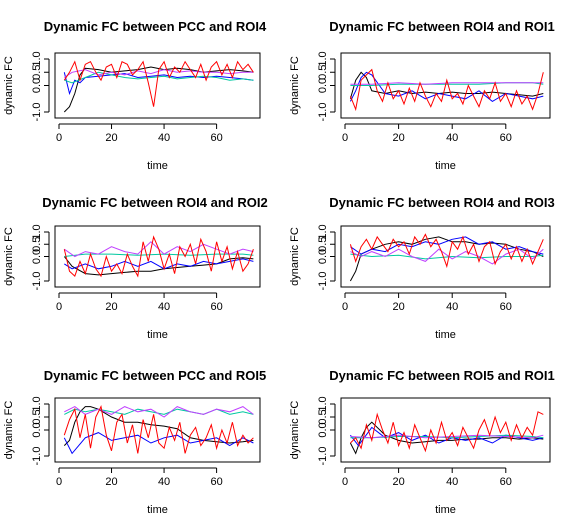 Image resolution: width=575 pixels, height=524 pixels. I want to click on panel-5-y-tick-label: -1.0, so click(37, 456).